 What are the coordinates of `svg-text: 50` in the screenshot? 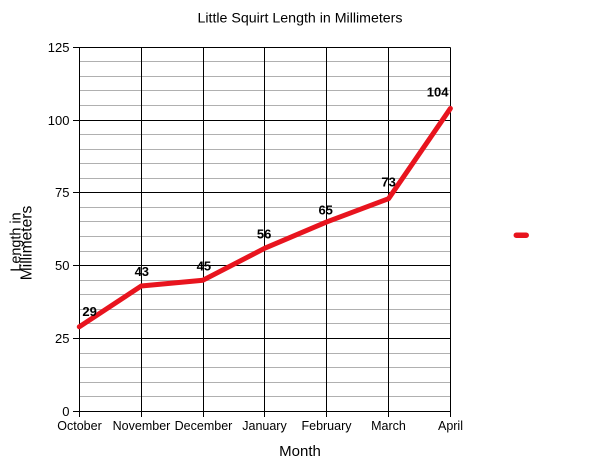 It's located at (62, 265).